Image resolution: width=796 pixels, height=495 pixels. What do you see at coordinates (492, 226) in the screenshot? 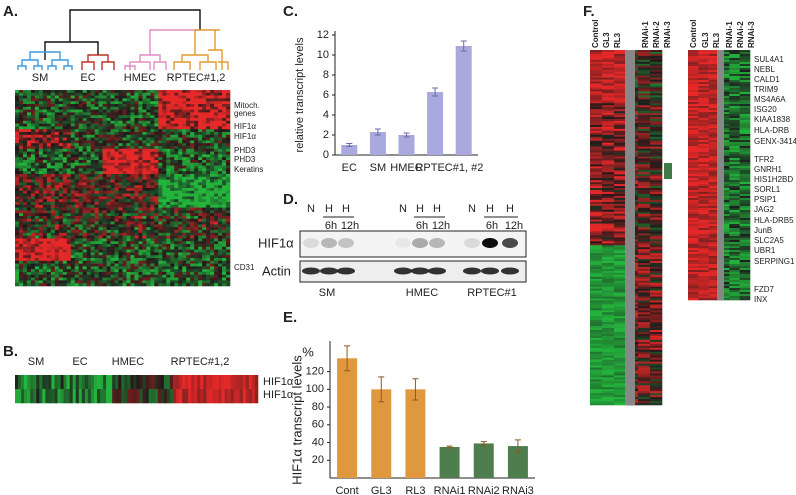
I see `time-label: 6h` at bounding box center [492, 226].